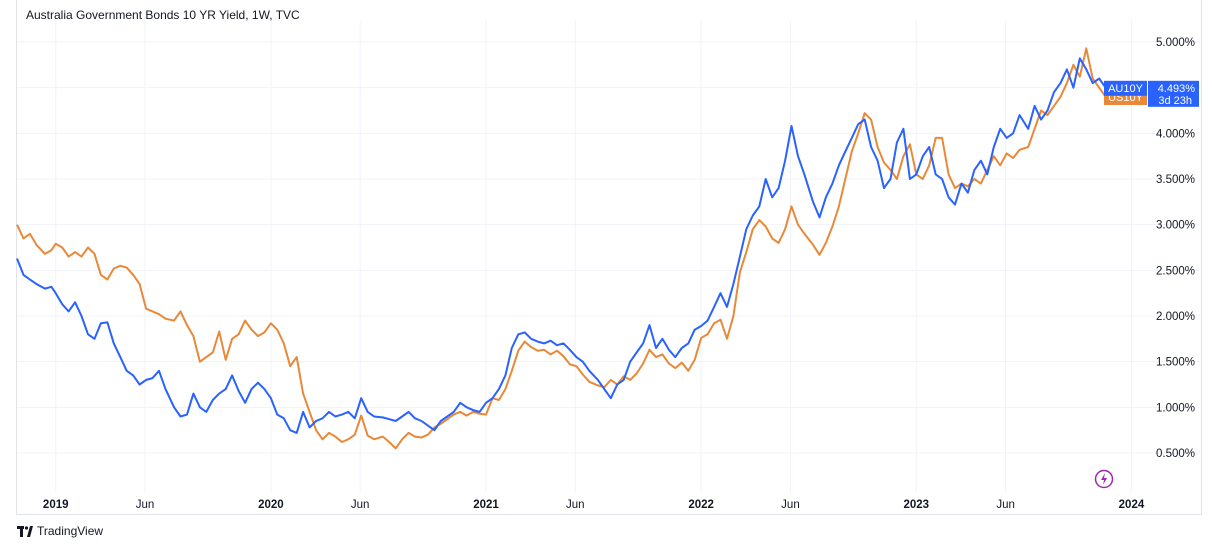 The image size is (1212, 550). I want to click on series-name-label: AU10Y, so click(1126, 89).